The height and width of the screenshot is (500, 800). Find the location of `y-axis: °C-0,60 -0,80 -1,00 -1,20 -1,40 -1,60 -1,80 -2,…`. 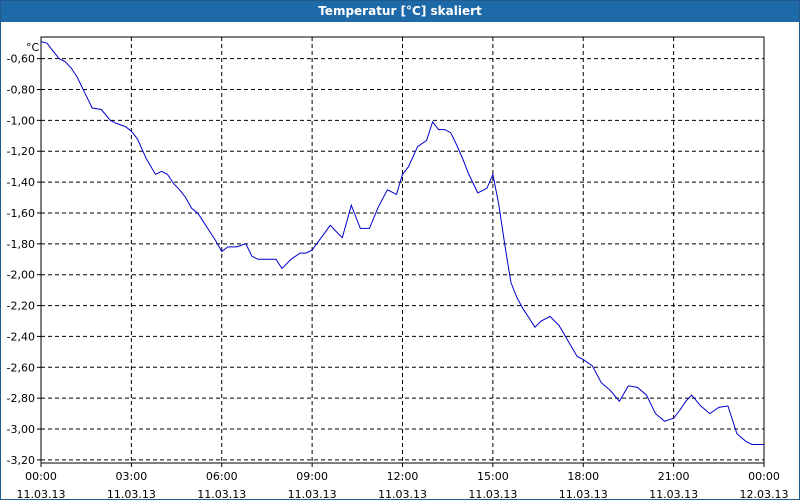

y-axis: °C-0,60 -0,80 -1,00 -1,20 -1,40 -1,60 -1,80 -2,… is located at coordinates (24, 254).